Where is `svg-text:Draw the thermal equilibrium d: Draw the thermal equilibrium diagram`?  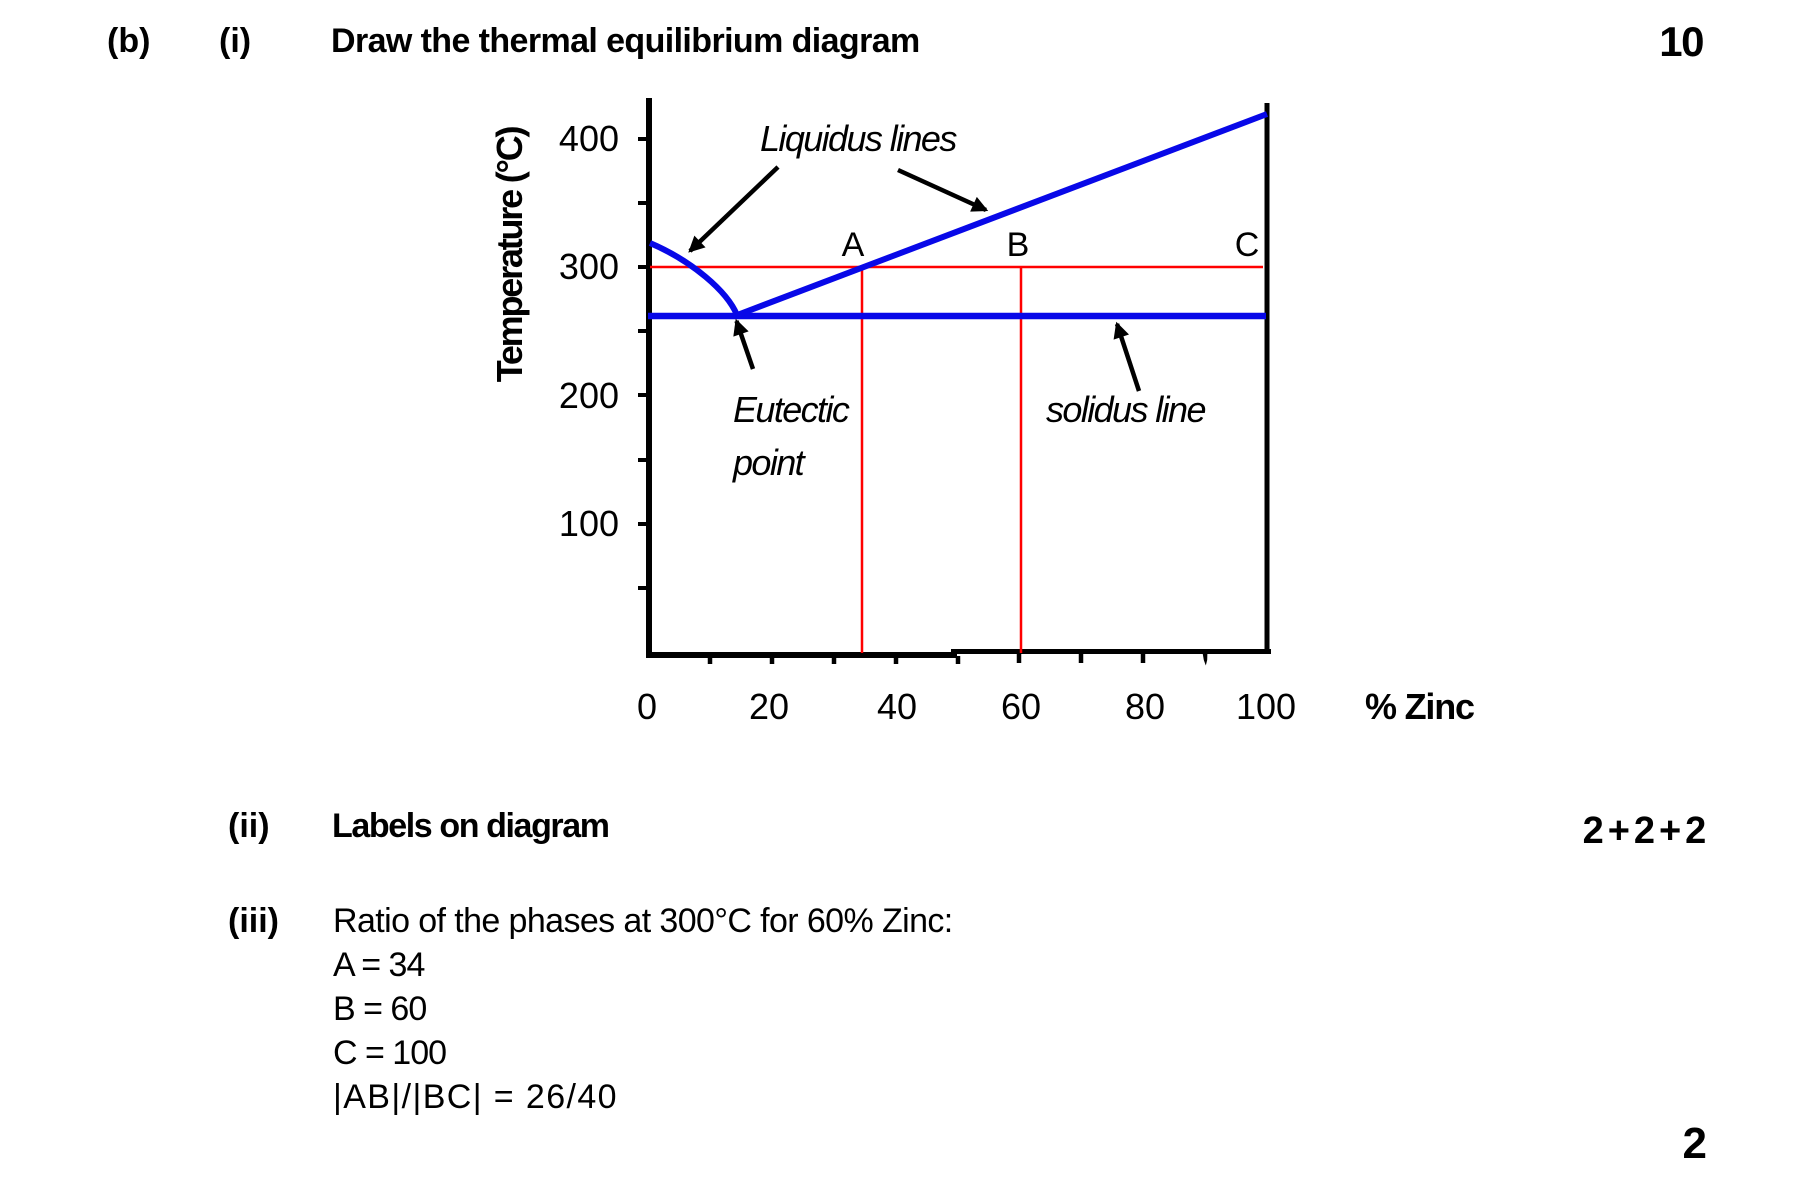 svg-text:Draw the thermal equilibrium d: Draw the thermal equilibrium diagram is located at coordinates (625, 41).